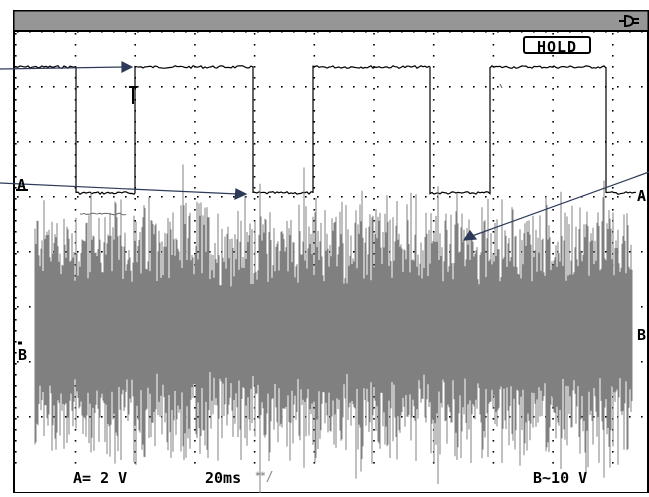 This screenshot has height=497, width=649. I want to click on channel-a-trace-shadow, so click(103, 214).